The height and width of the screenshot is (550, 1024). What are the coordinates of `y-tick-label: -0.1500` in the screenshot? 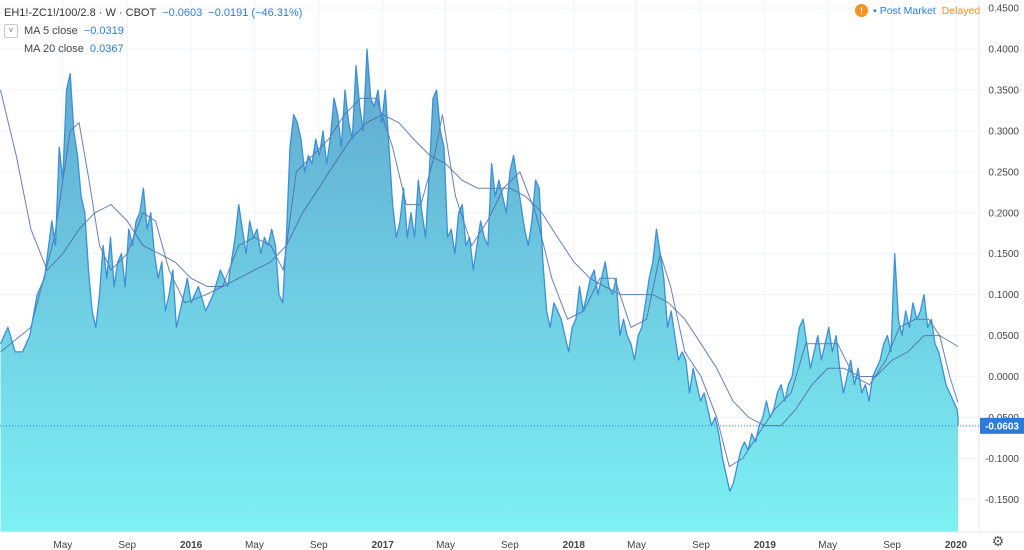 It's located at (1002, 500).